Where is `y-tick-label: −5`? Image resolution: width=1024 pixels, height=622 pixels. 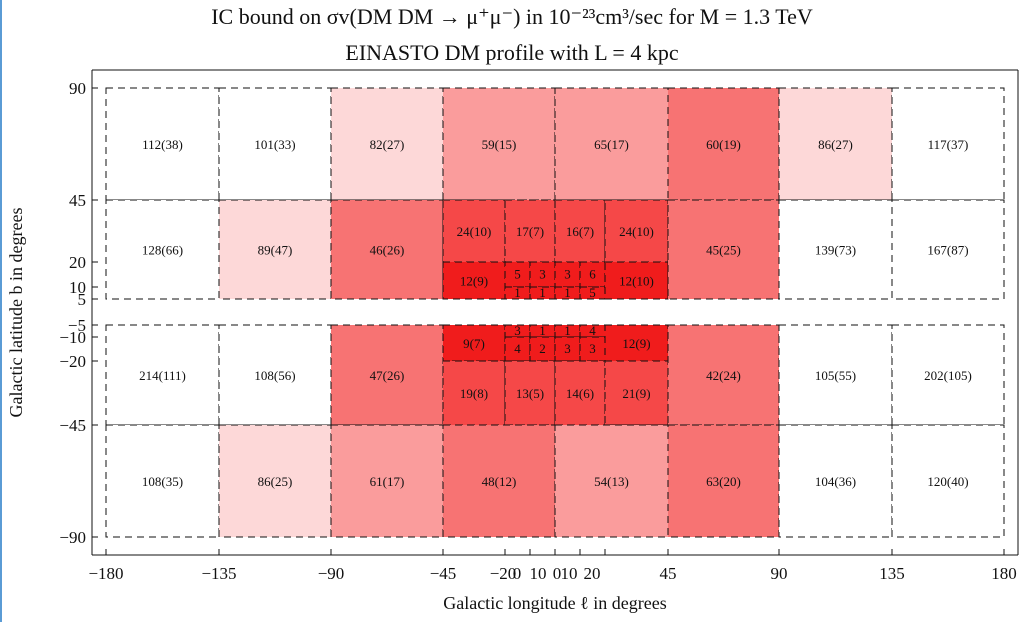
y-tick-label: −5 is located at coordinates (77, 325).